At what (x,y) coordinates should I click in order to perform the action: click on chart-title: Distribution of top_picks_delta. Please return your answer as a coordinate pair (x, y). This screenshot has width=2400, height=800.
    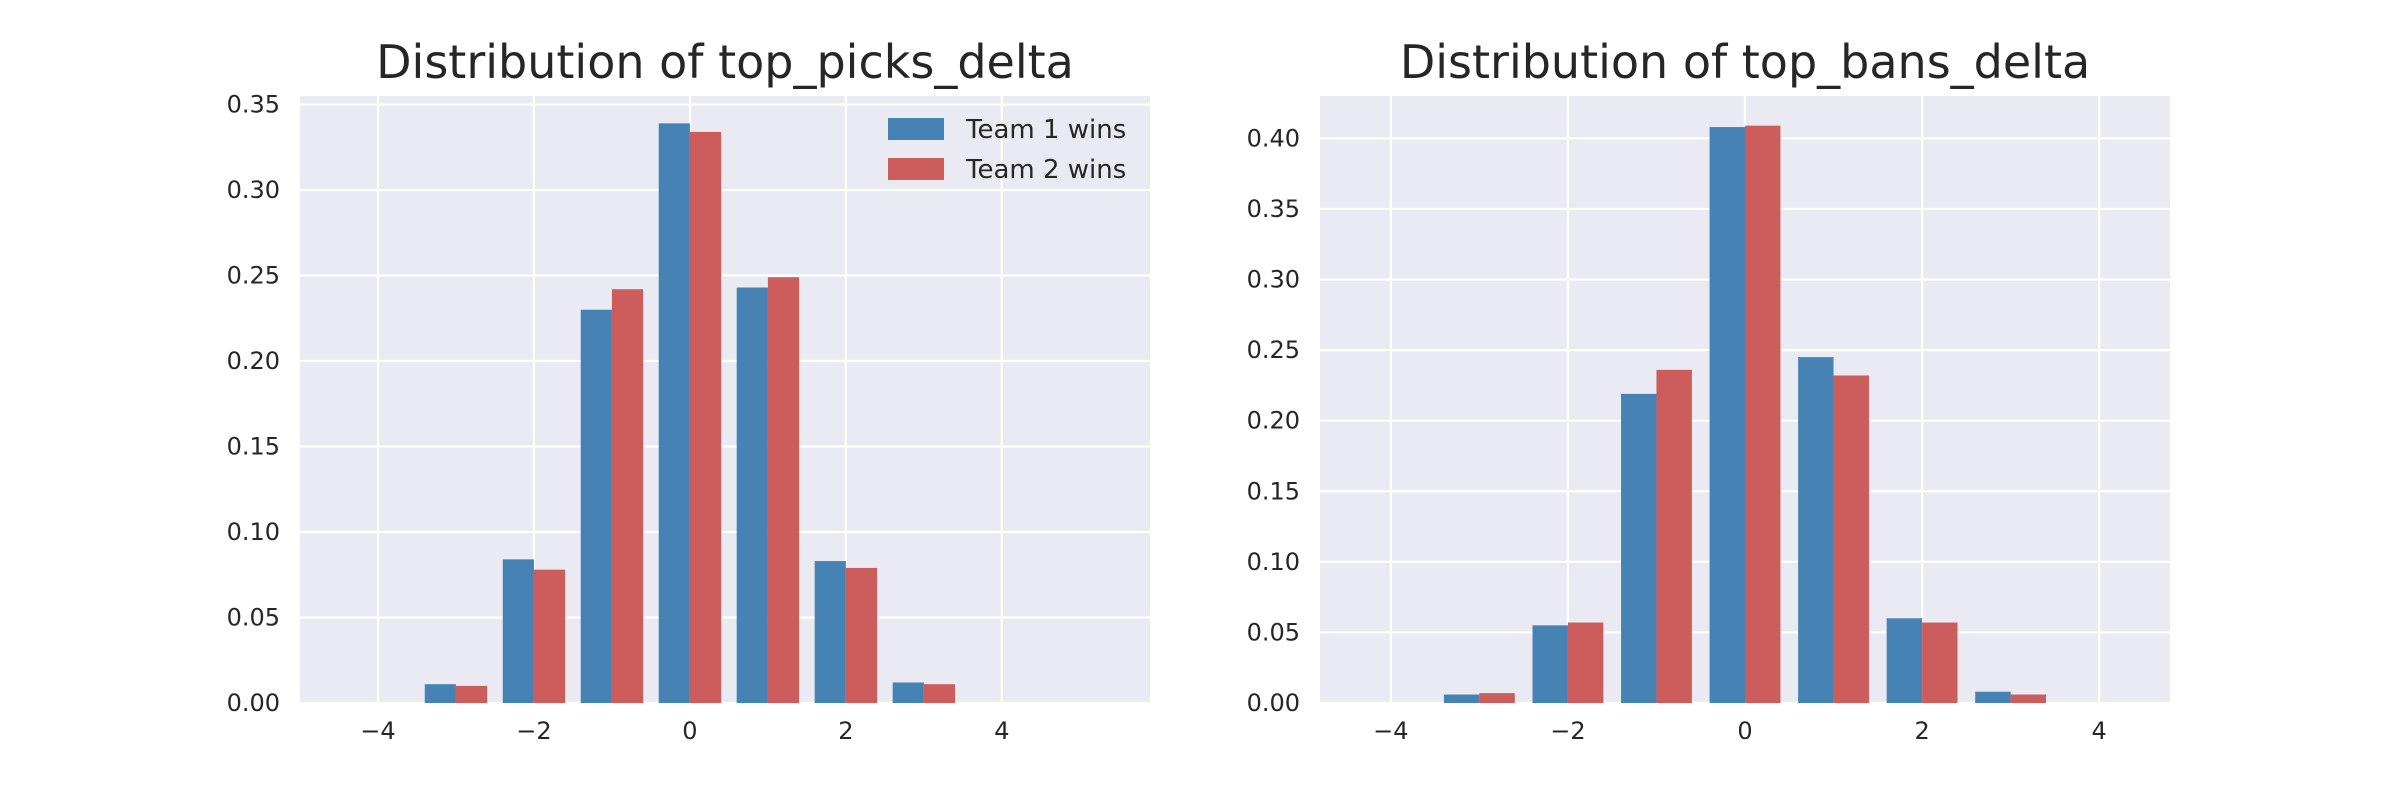
    Looking at the image, I should click on (725, 62).